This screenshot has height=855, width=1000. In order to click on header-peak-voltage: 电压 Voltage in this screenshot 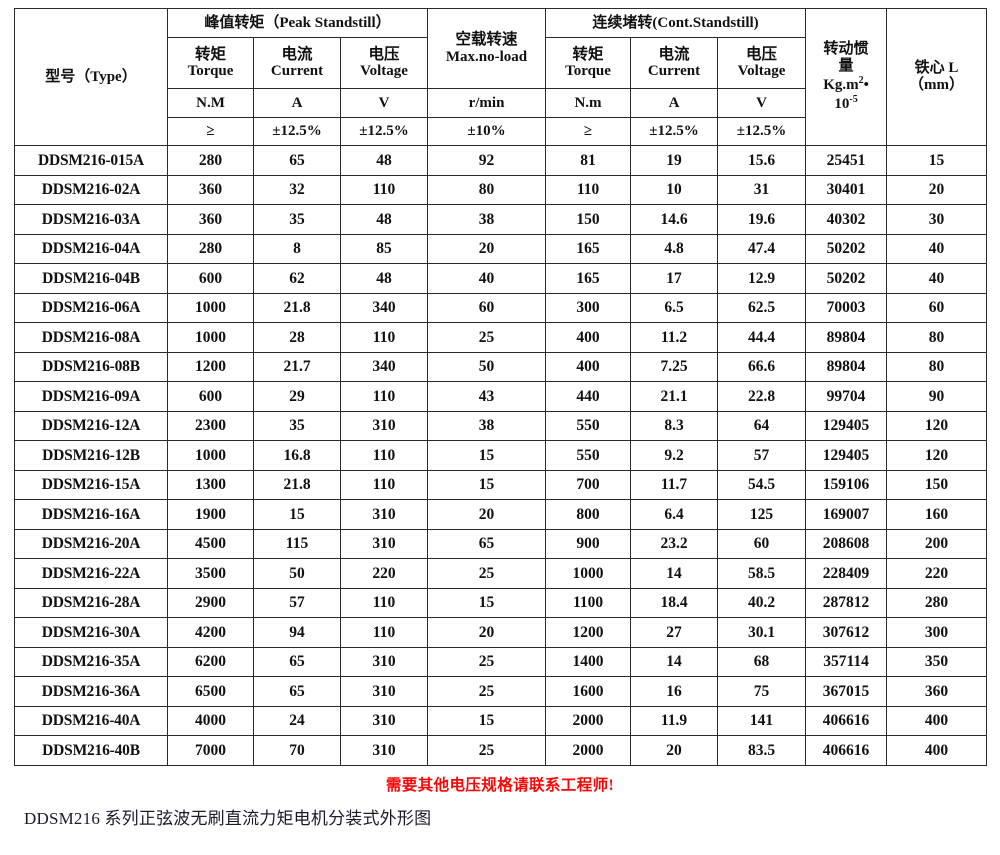, I will do `click(384, 63)`.